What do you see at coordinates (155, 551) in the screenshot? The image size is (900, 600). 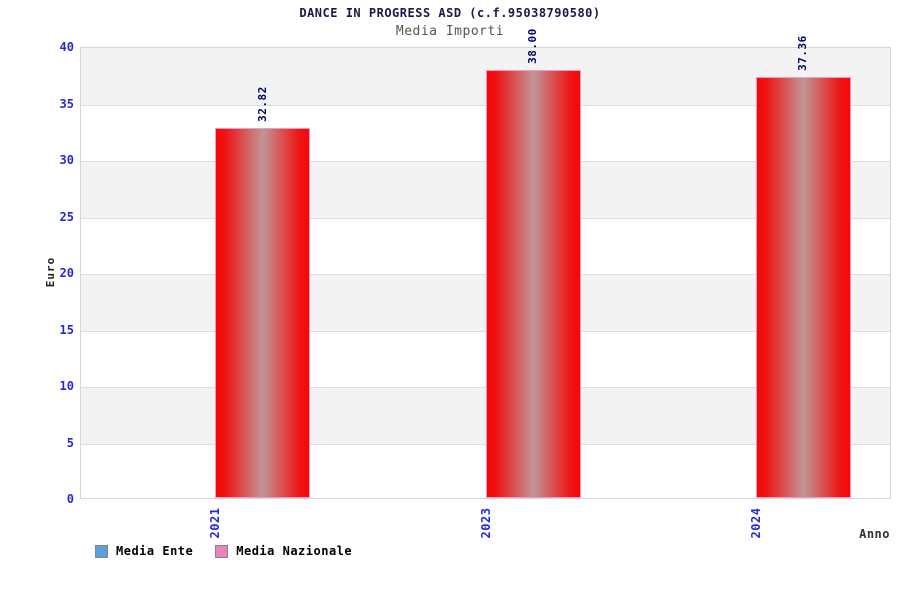 I see `legend-label: Media Ente` at bounding box center [155, 551].